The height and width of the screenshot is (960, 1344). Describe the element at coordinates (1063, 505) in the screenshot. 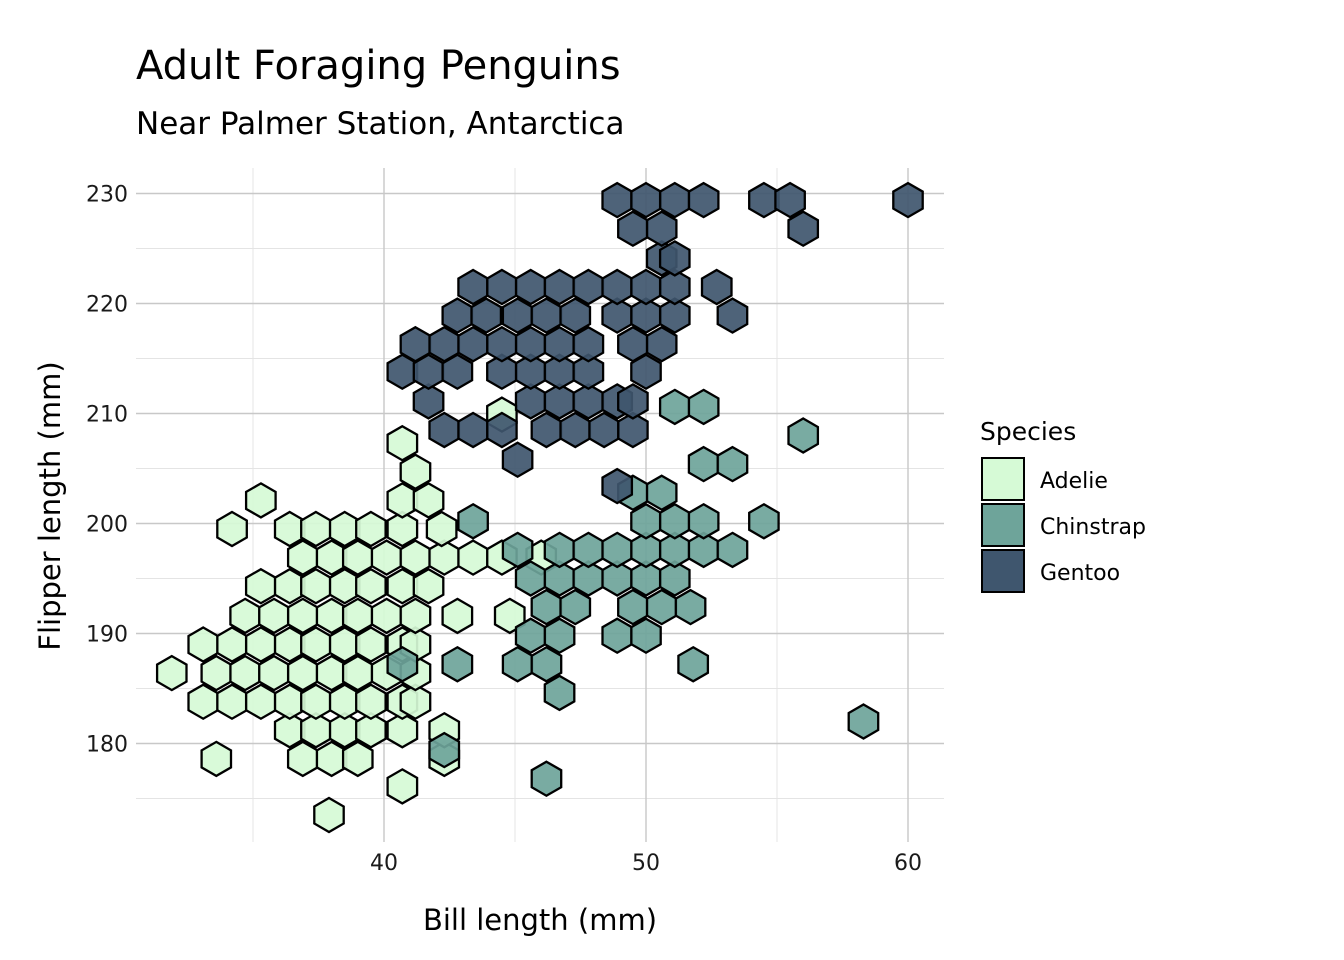

I see `legend: Species Adelie Chinstrap Gentoo` at that location.